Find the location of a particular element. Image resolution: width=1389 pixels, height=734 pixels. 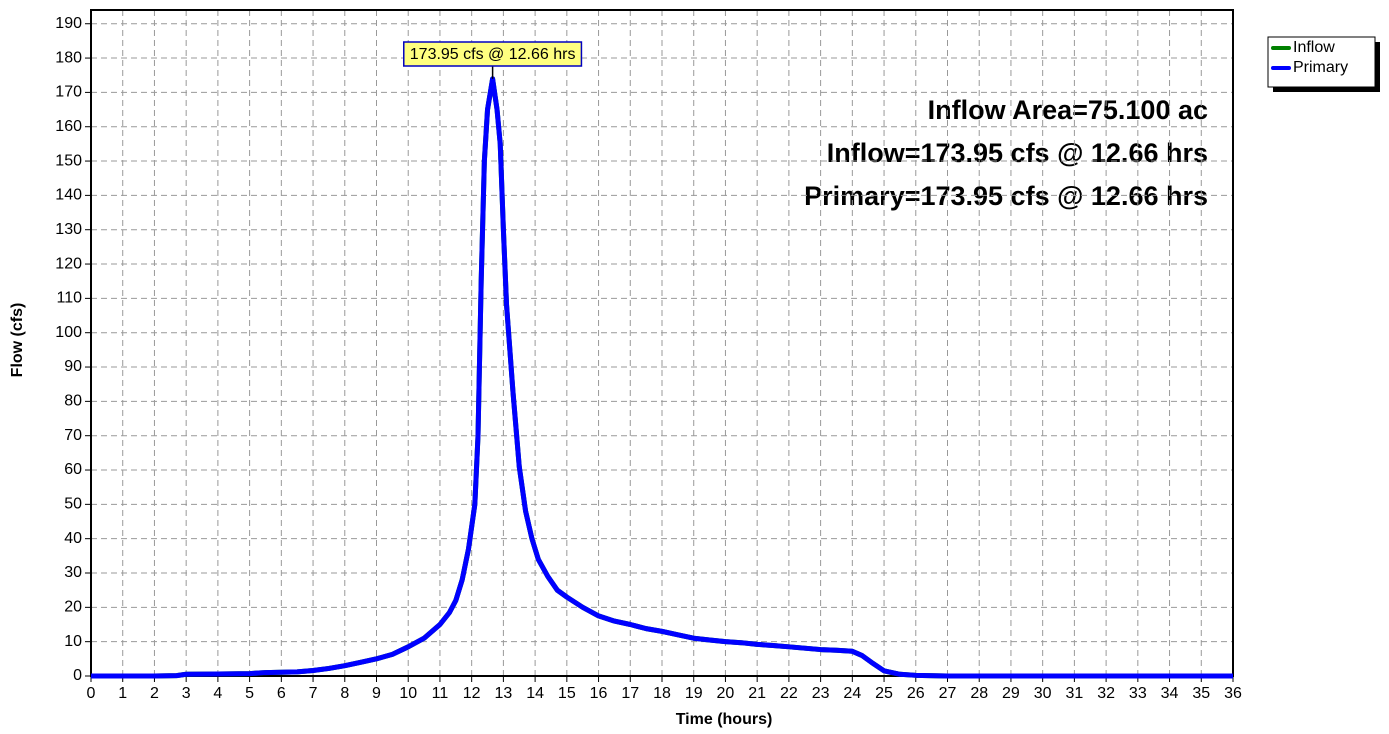

y-tick-label: 170 is located at coordinates (68, 92).